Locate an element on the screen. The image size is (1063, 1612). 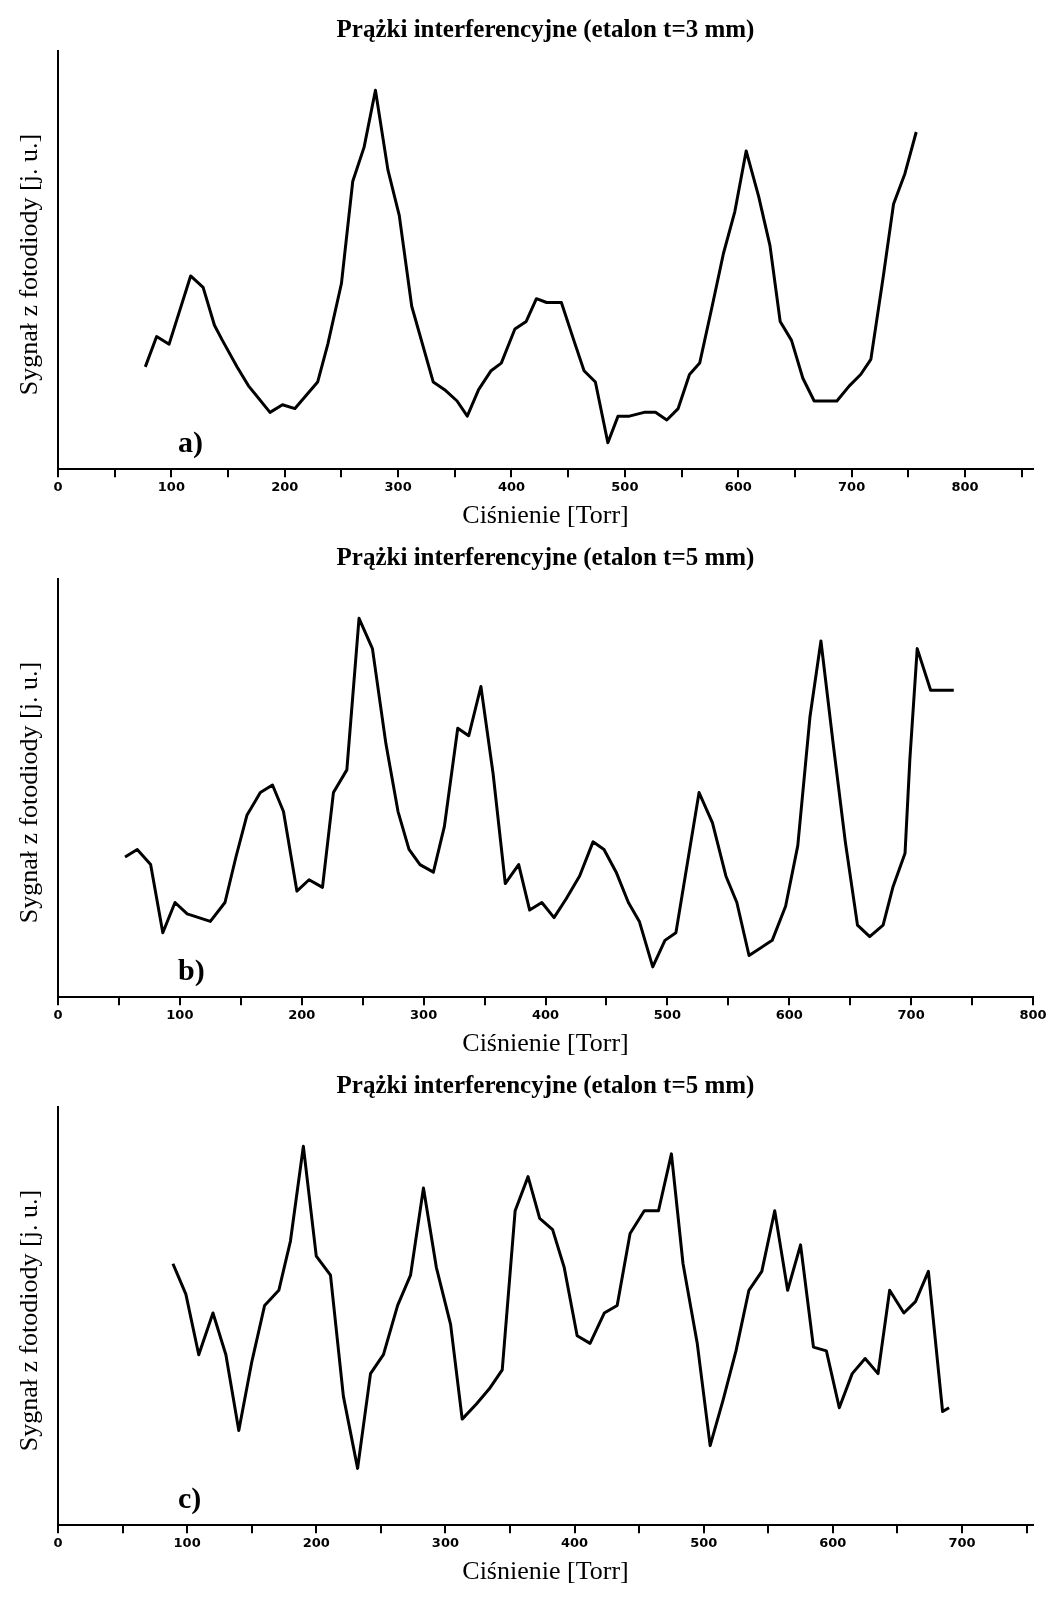
annotation: c) is located at coordinates (190, 1497).